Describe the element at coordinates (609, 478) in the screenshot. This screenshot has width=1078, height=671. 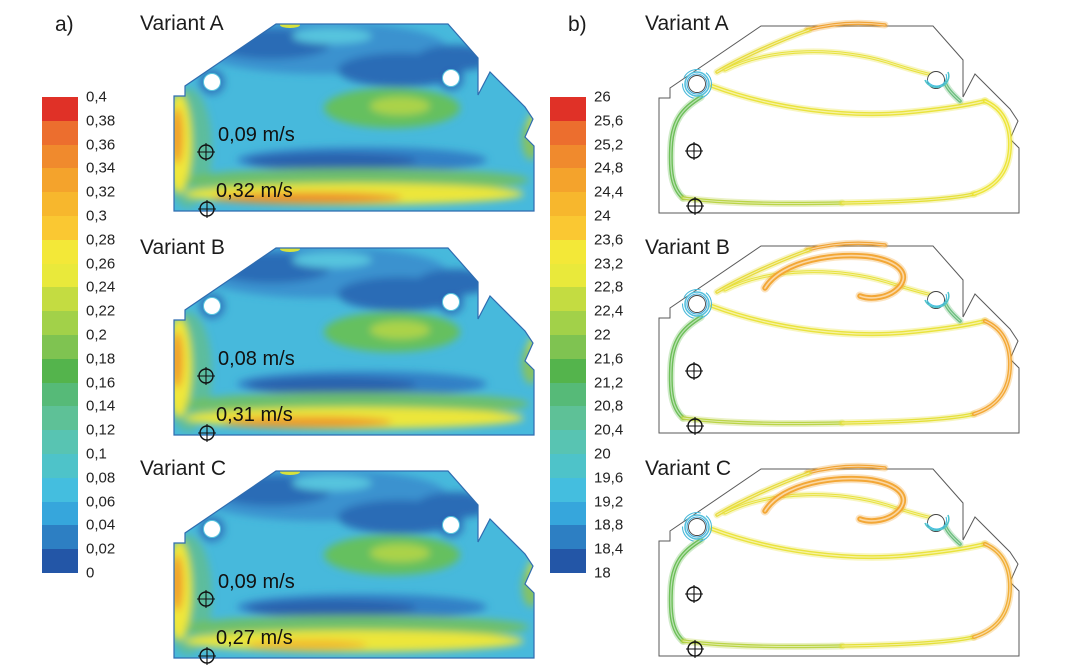
I see `temperature-scale-tick-label: 19,6` at that location.